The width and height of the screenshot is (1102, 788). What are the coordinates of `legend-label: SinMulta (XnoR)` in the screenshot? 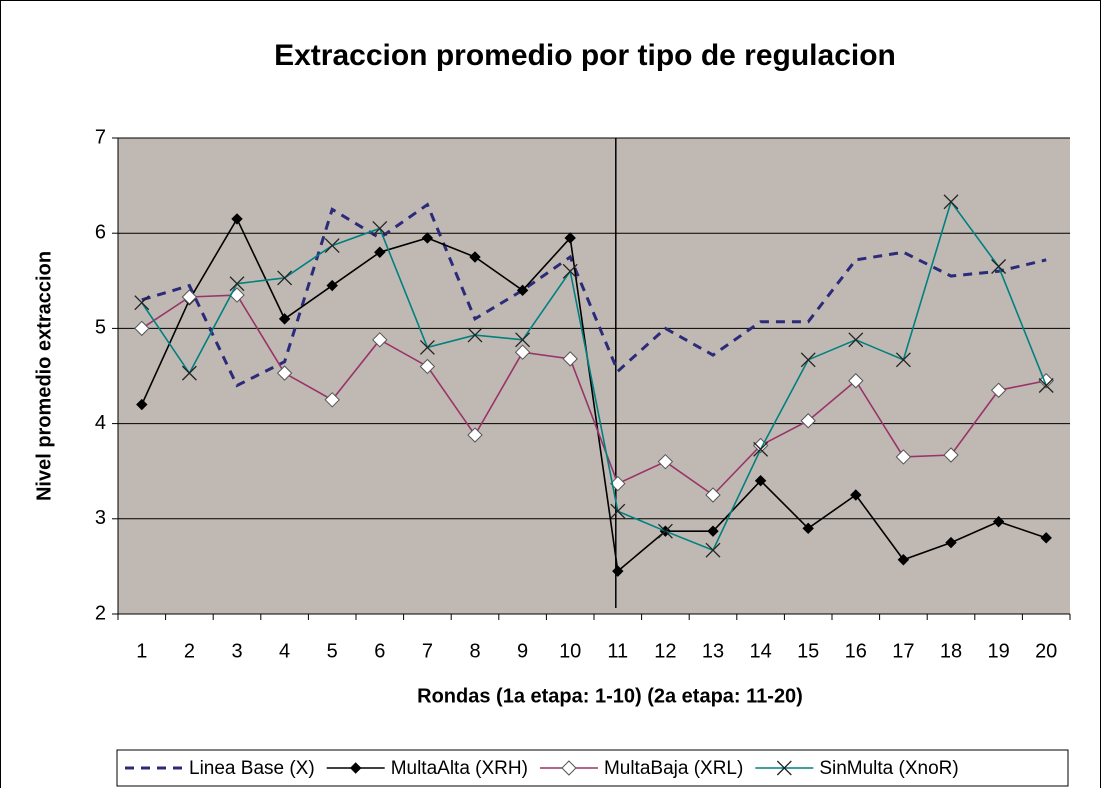 It's located at (888, 768).